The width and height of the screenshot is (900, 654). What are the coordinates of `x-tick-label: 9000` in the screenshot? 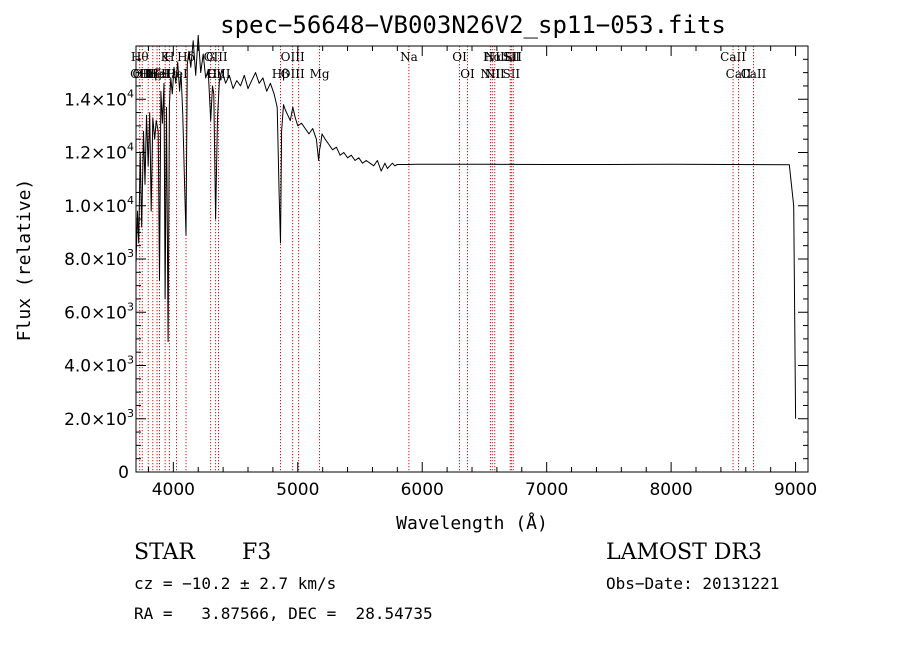 It's located at (795, 490).